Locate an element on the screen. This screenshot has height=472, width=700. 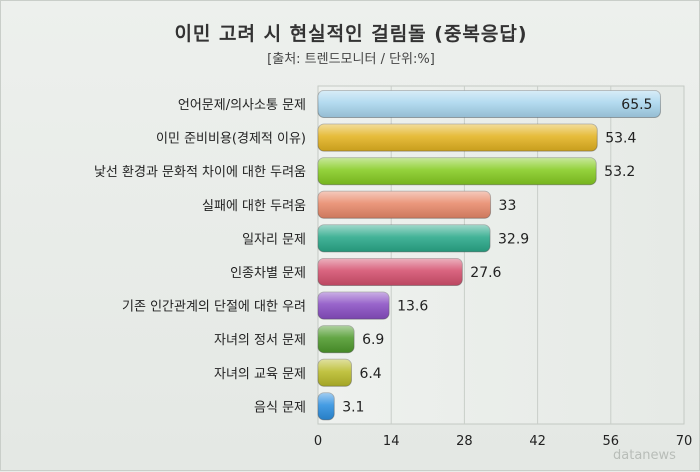
category-label: 자녀의 정서 문제 is located at coordinates (260, 340).